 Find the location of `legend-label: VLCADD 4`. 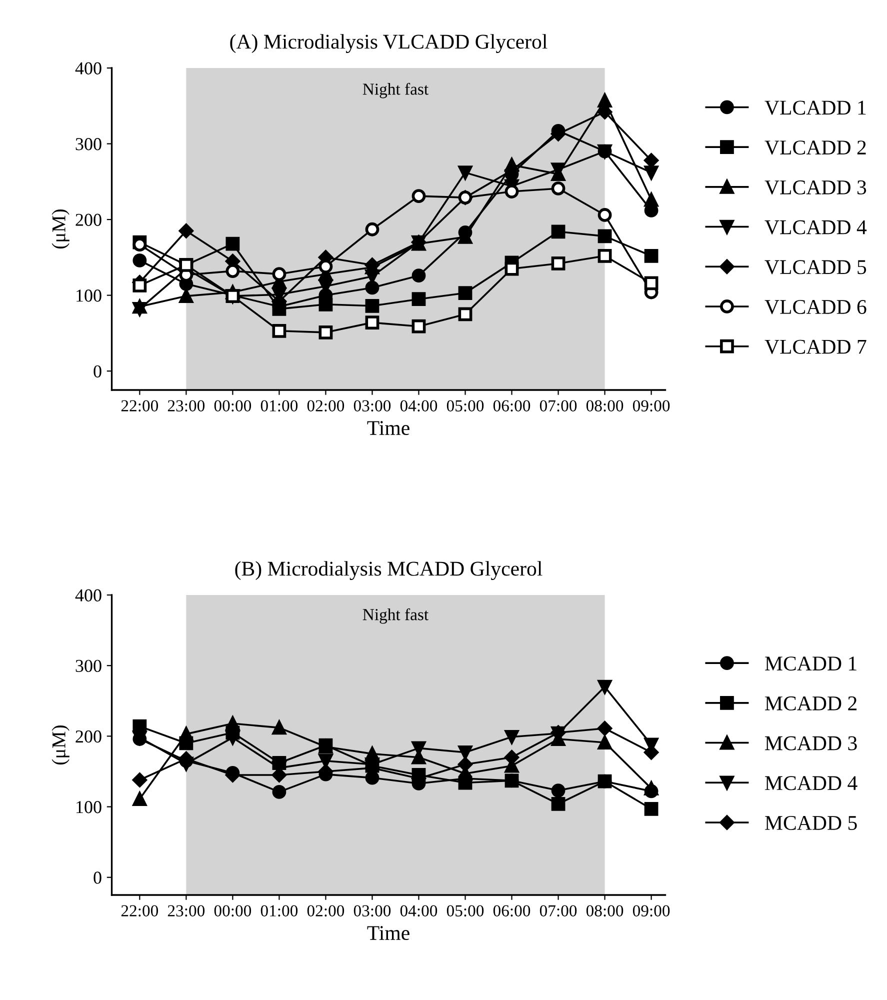

legend-label: VLCADD 4 is located at coordinates (815, 227).